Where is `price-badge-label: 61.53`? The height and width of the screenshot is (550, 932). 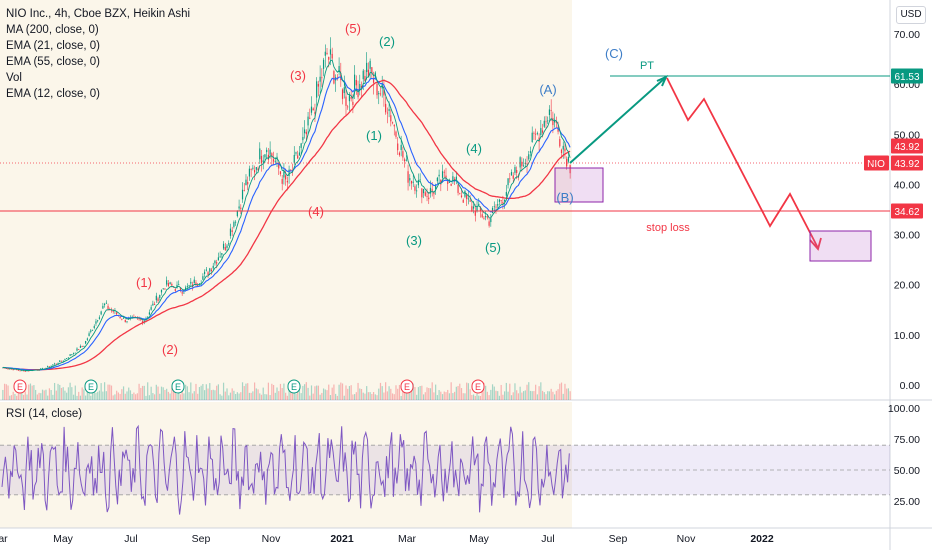 price-badge-label: 61.53 is located at coordinates (906, 77).